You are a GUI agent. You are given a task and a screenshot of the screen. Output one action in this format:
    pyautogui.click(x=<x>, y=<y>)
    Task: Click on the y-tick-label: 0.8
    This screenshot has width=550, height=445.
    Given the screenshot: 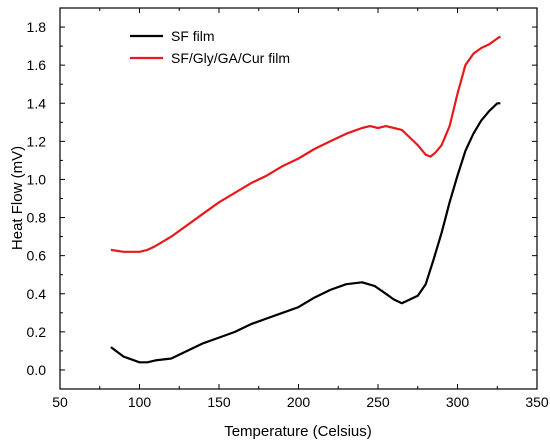 What is the action you would take?
    pyautogui.click(x=37, y=218)
    